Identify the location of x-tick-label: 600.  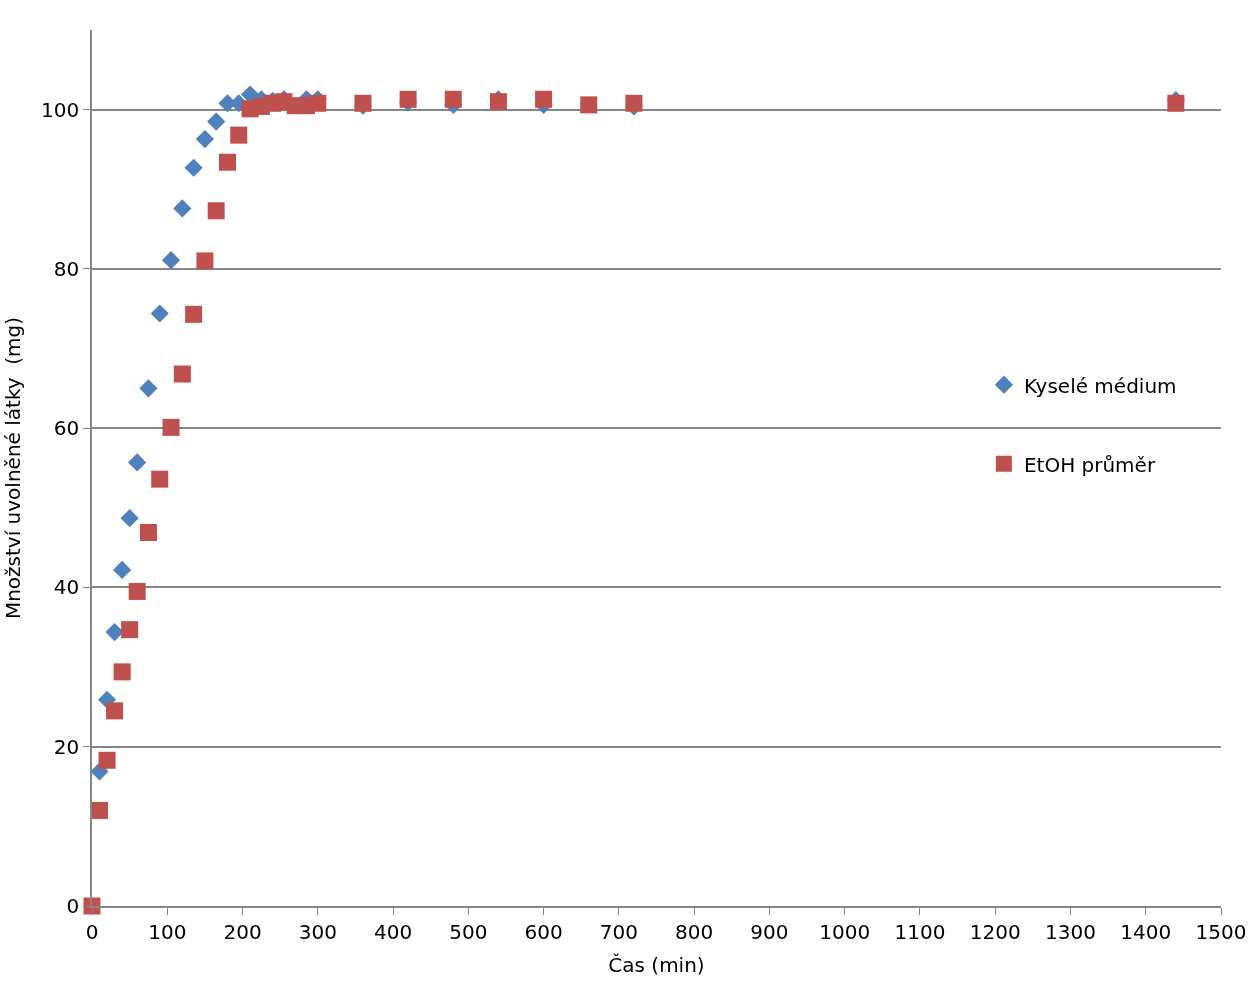
(543, 931).